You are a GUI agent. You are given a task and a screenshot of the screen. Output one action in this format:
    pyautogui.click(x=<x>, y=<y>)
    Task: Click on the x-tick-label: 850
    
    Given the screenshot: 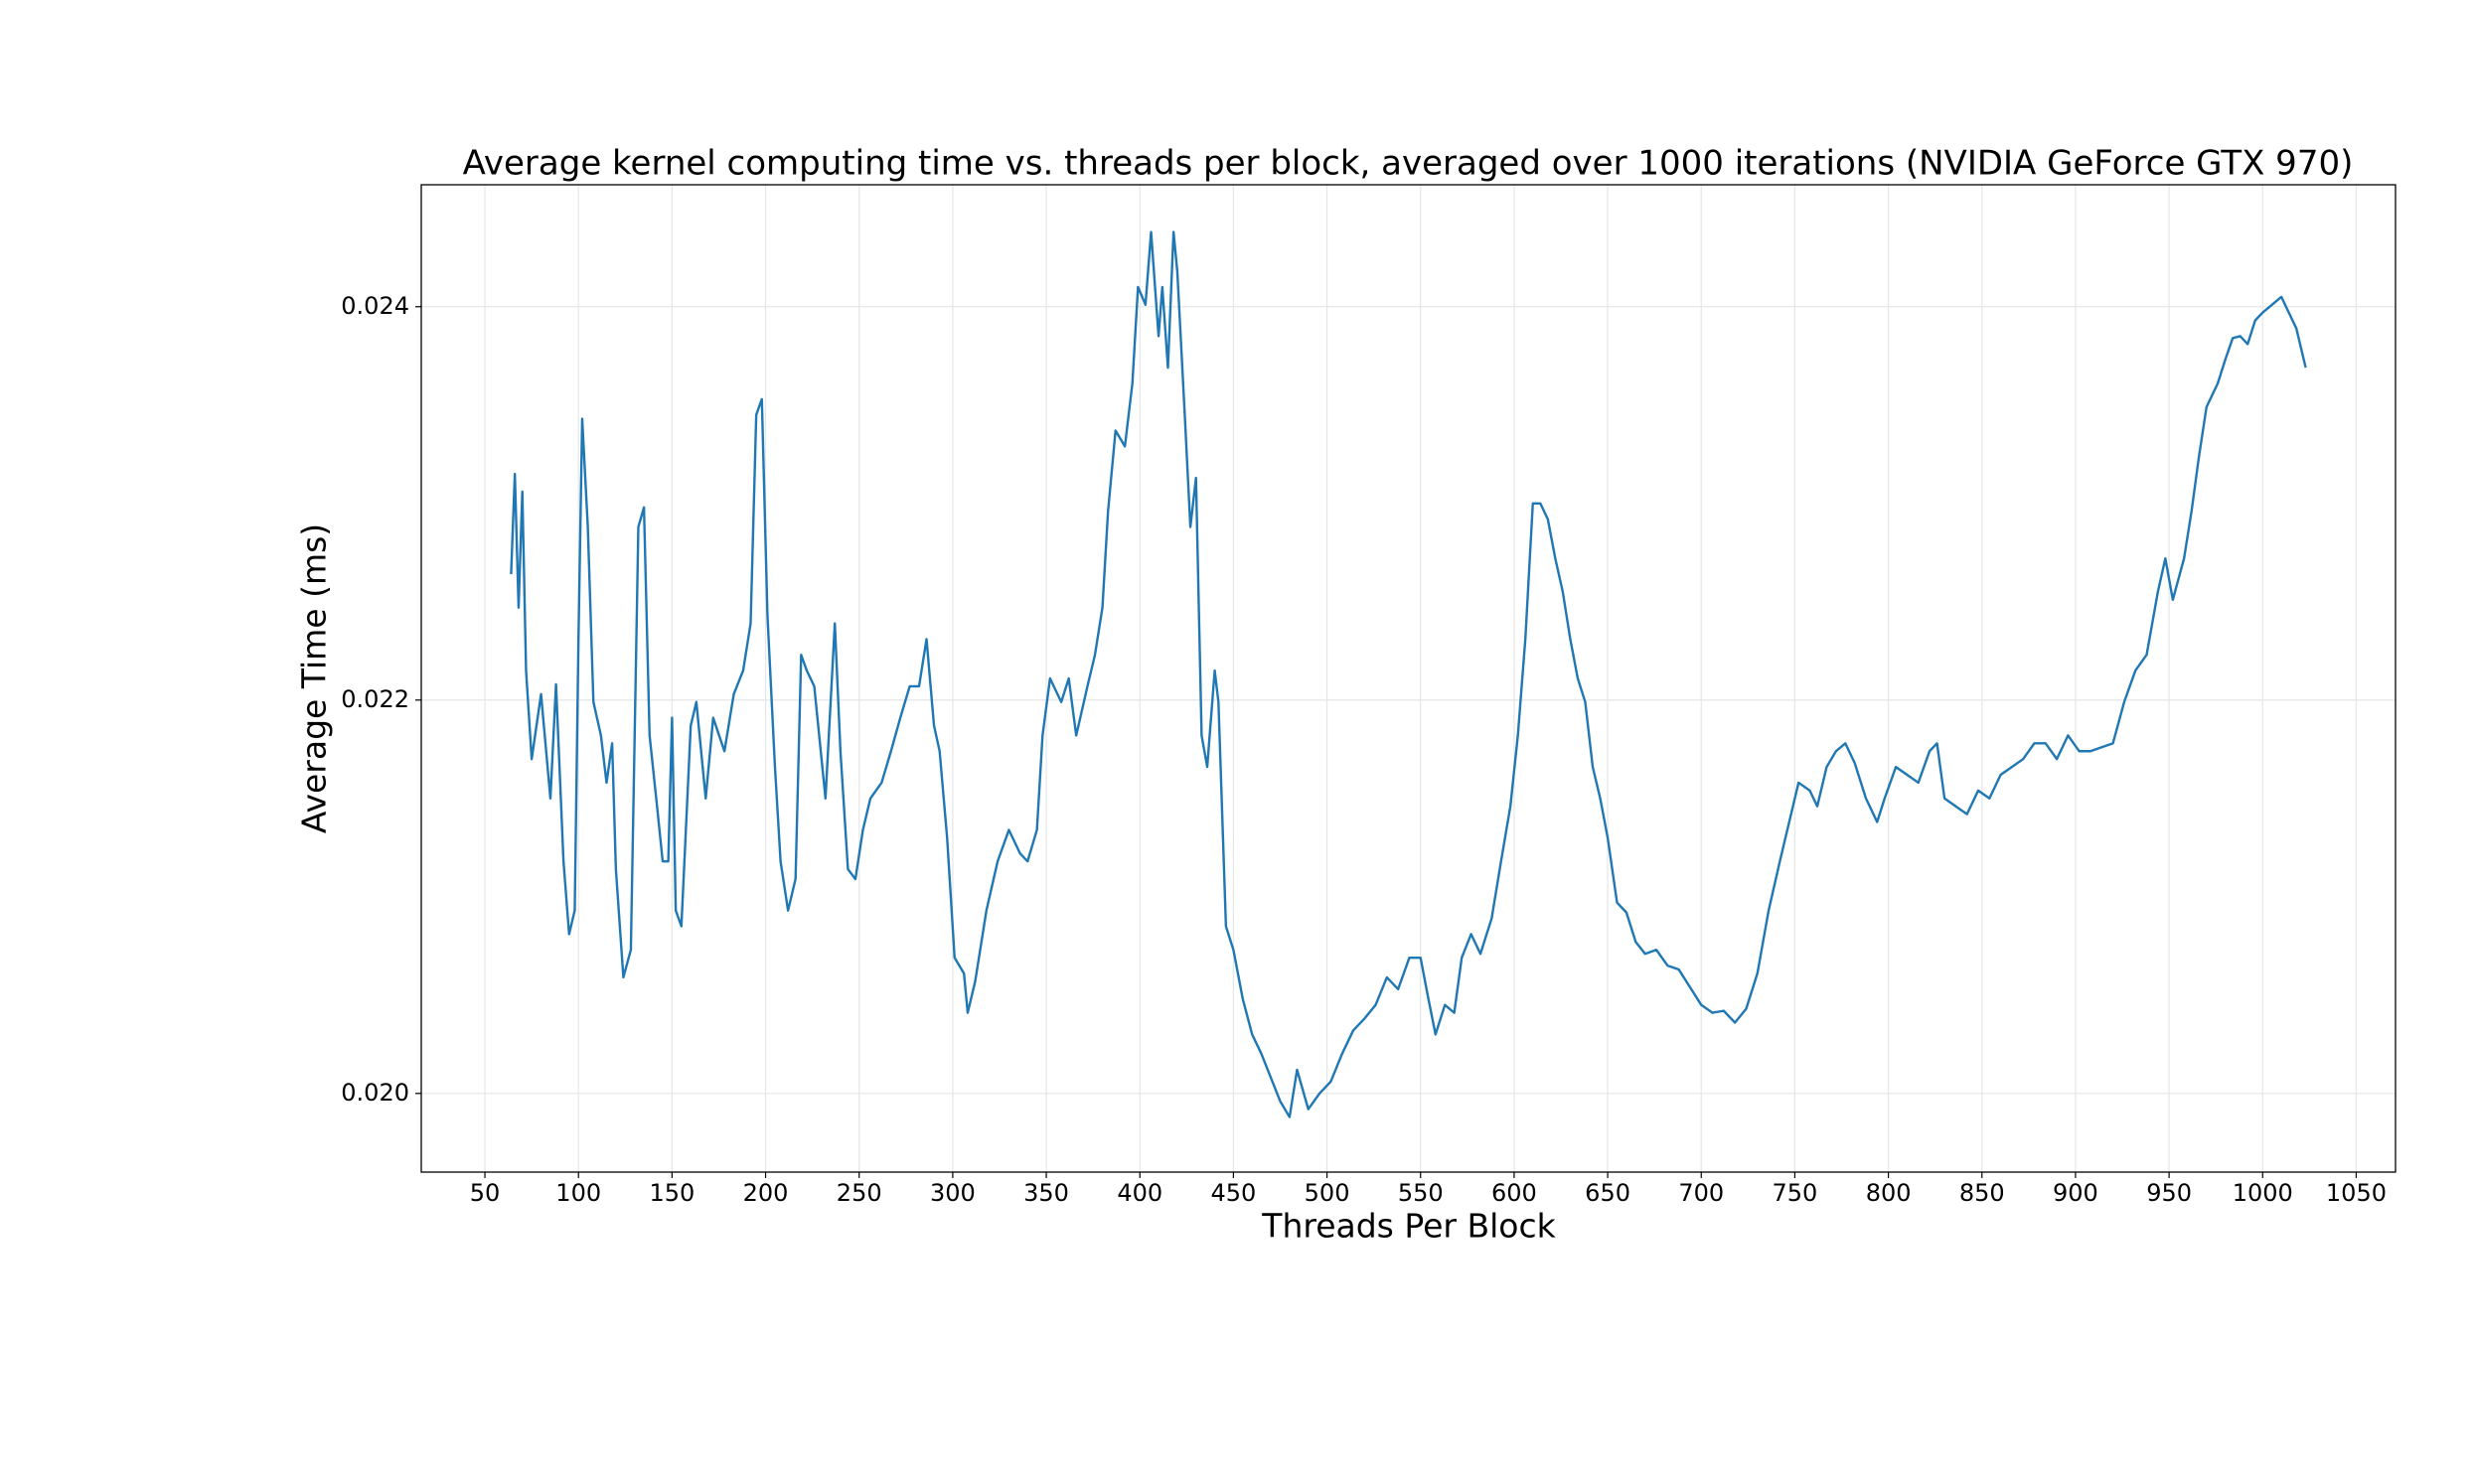 What is the action you would take?
    pyautogui.click(x=1982, y=1193)
    